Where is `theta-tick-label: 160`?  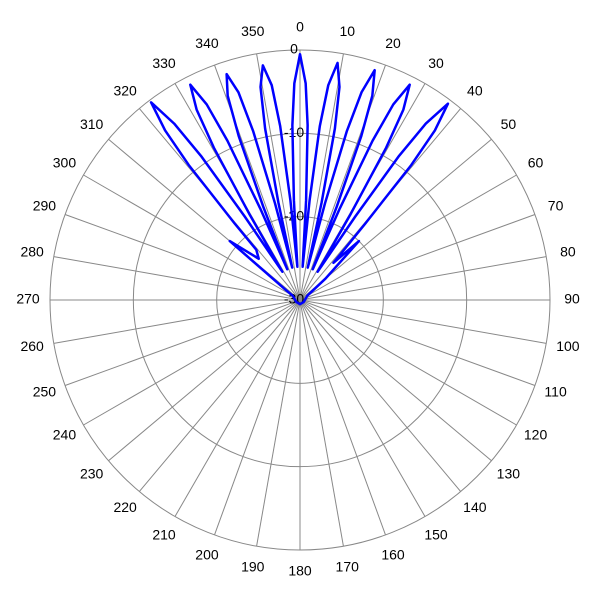
theta-tick-label: 160 is located at coordinates (393, 554).